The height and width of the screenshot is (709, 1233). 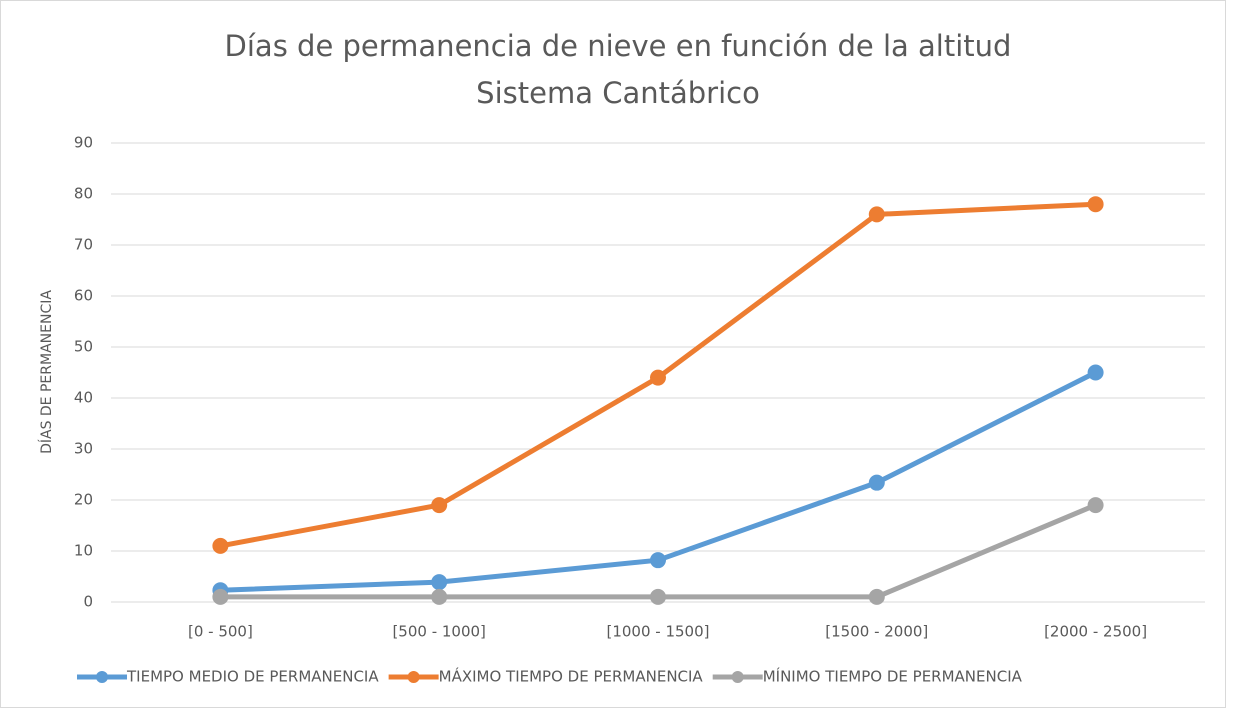 What do you see at coordinates (571, 676) in the screenshot?
I see `legend-label: MÁXIMO TIEMPO DE PERMANENCIA` at bounding box center [571, 676].